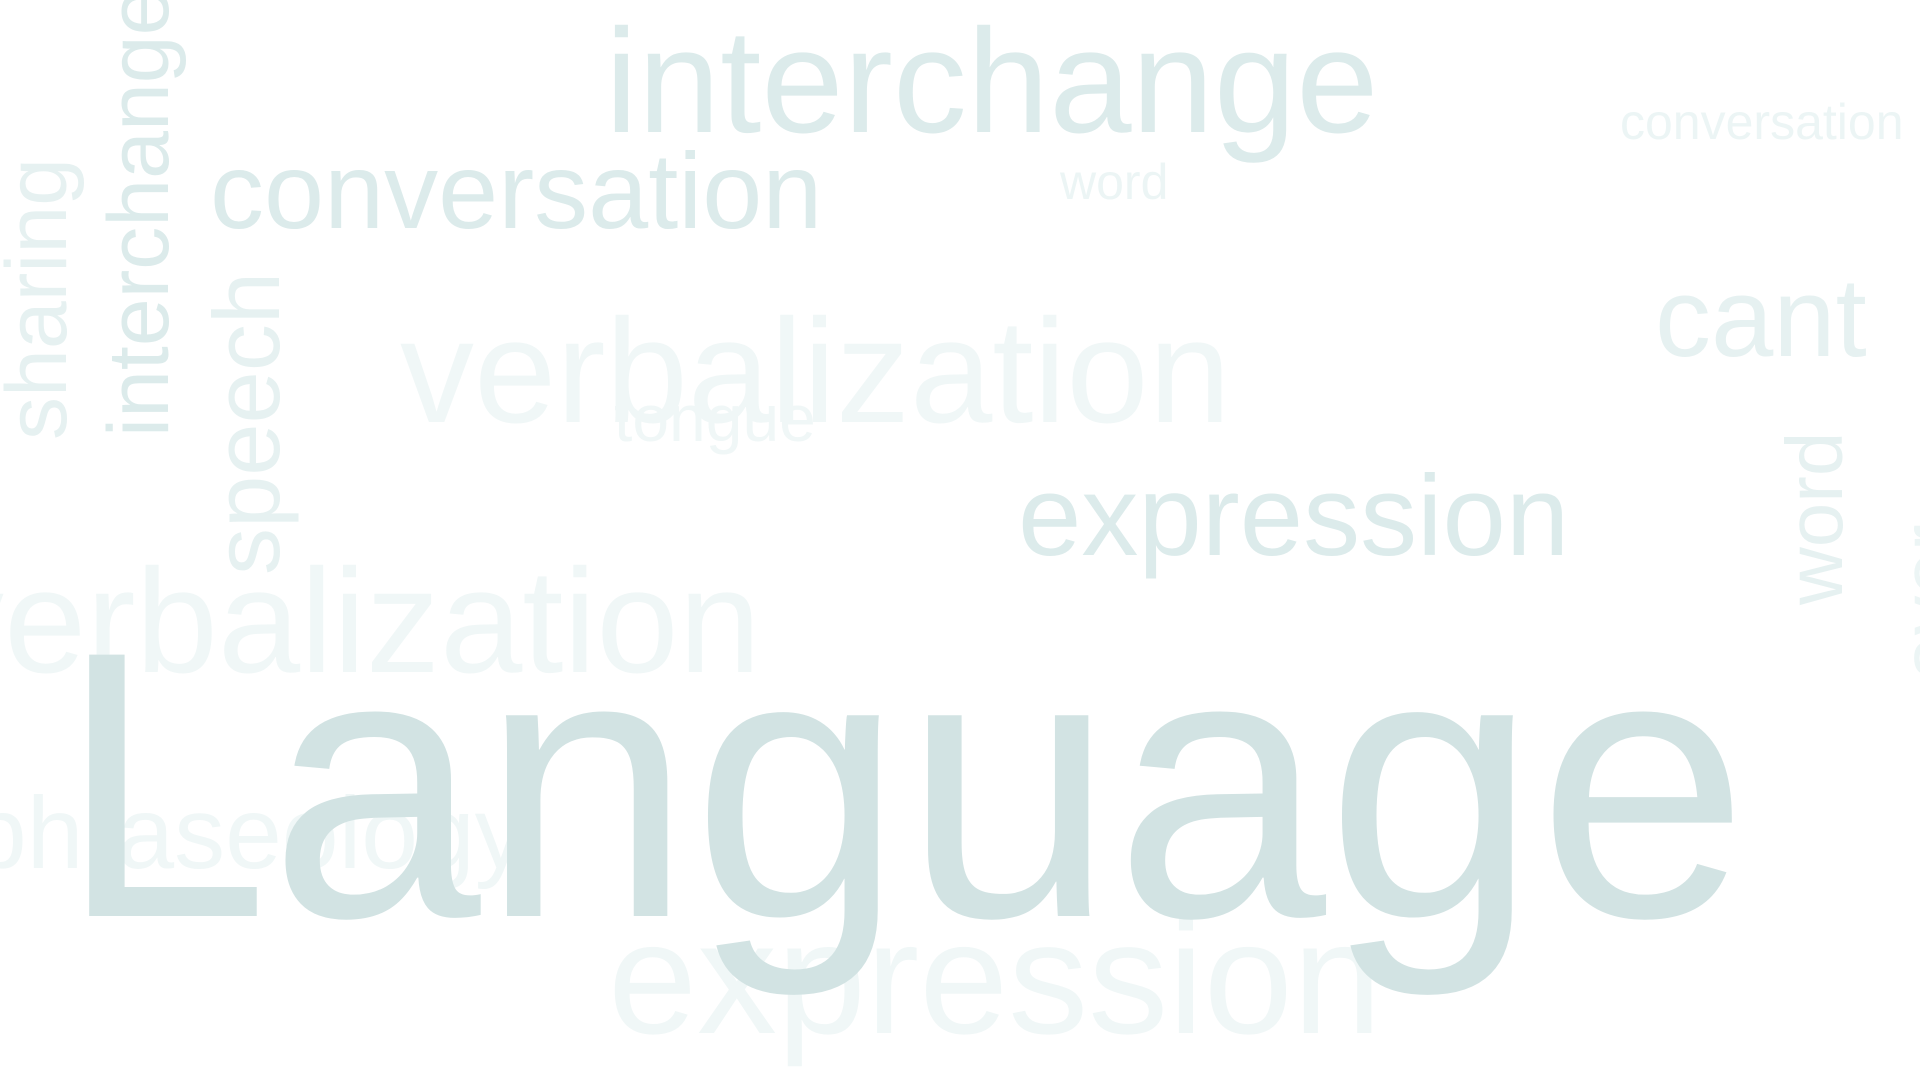 Image resolution: width=1920 pixels, height=1080 pixels. Describe the element at coordinates (1762, 122) in the screenshot. I see `word-conversation-right: conversation` at that location.